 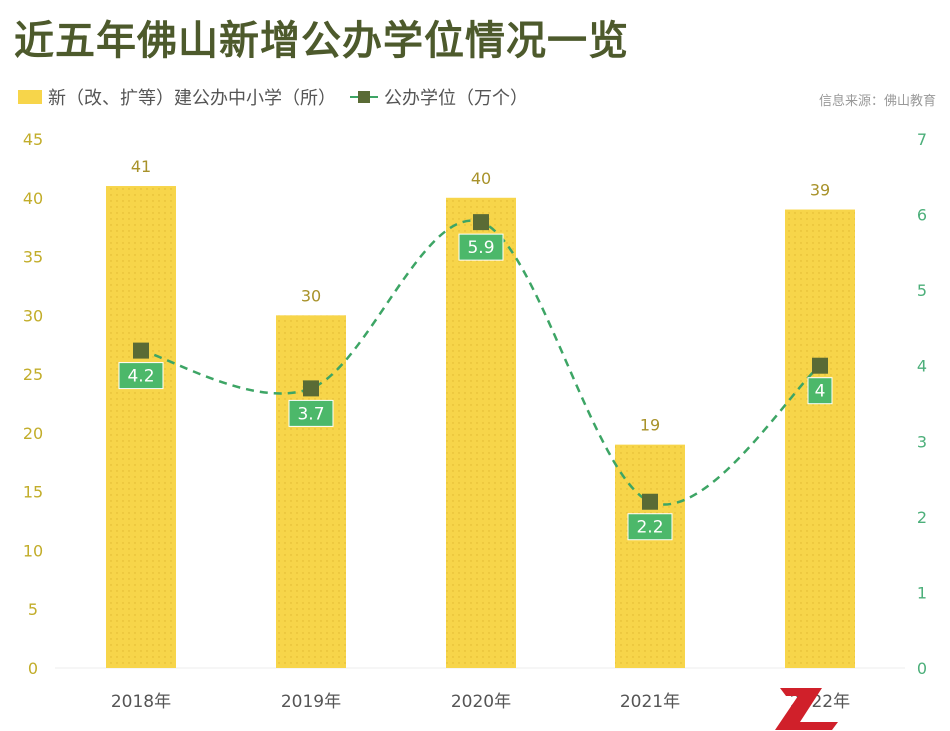 I want to click on bar-data-label: 39, so click(x=820, y=190).